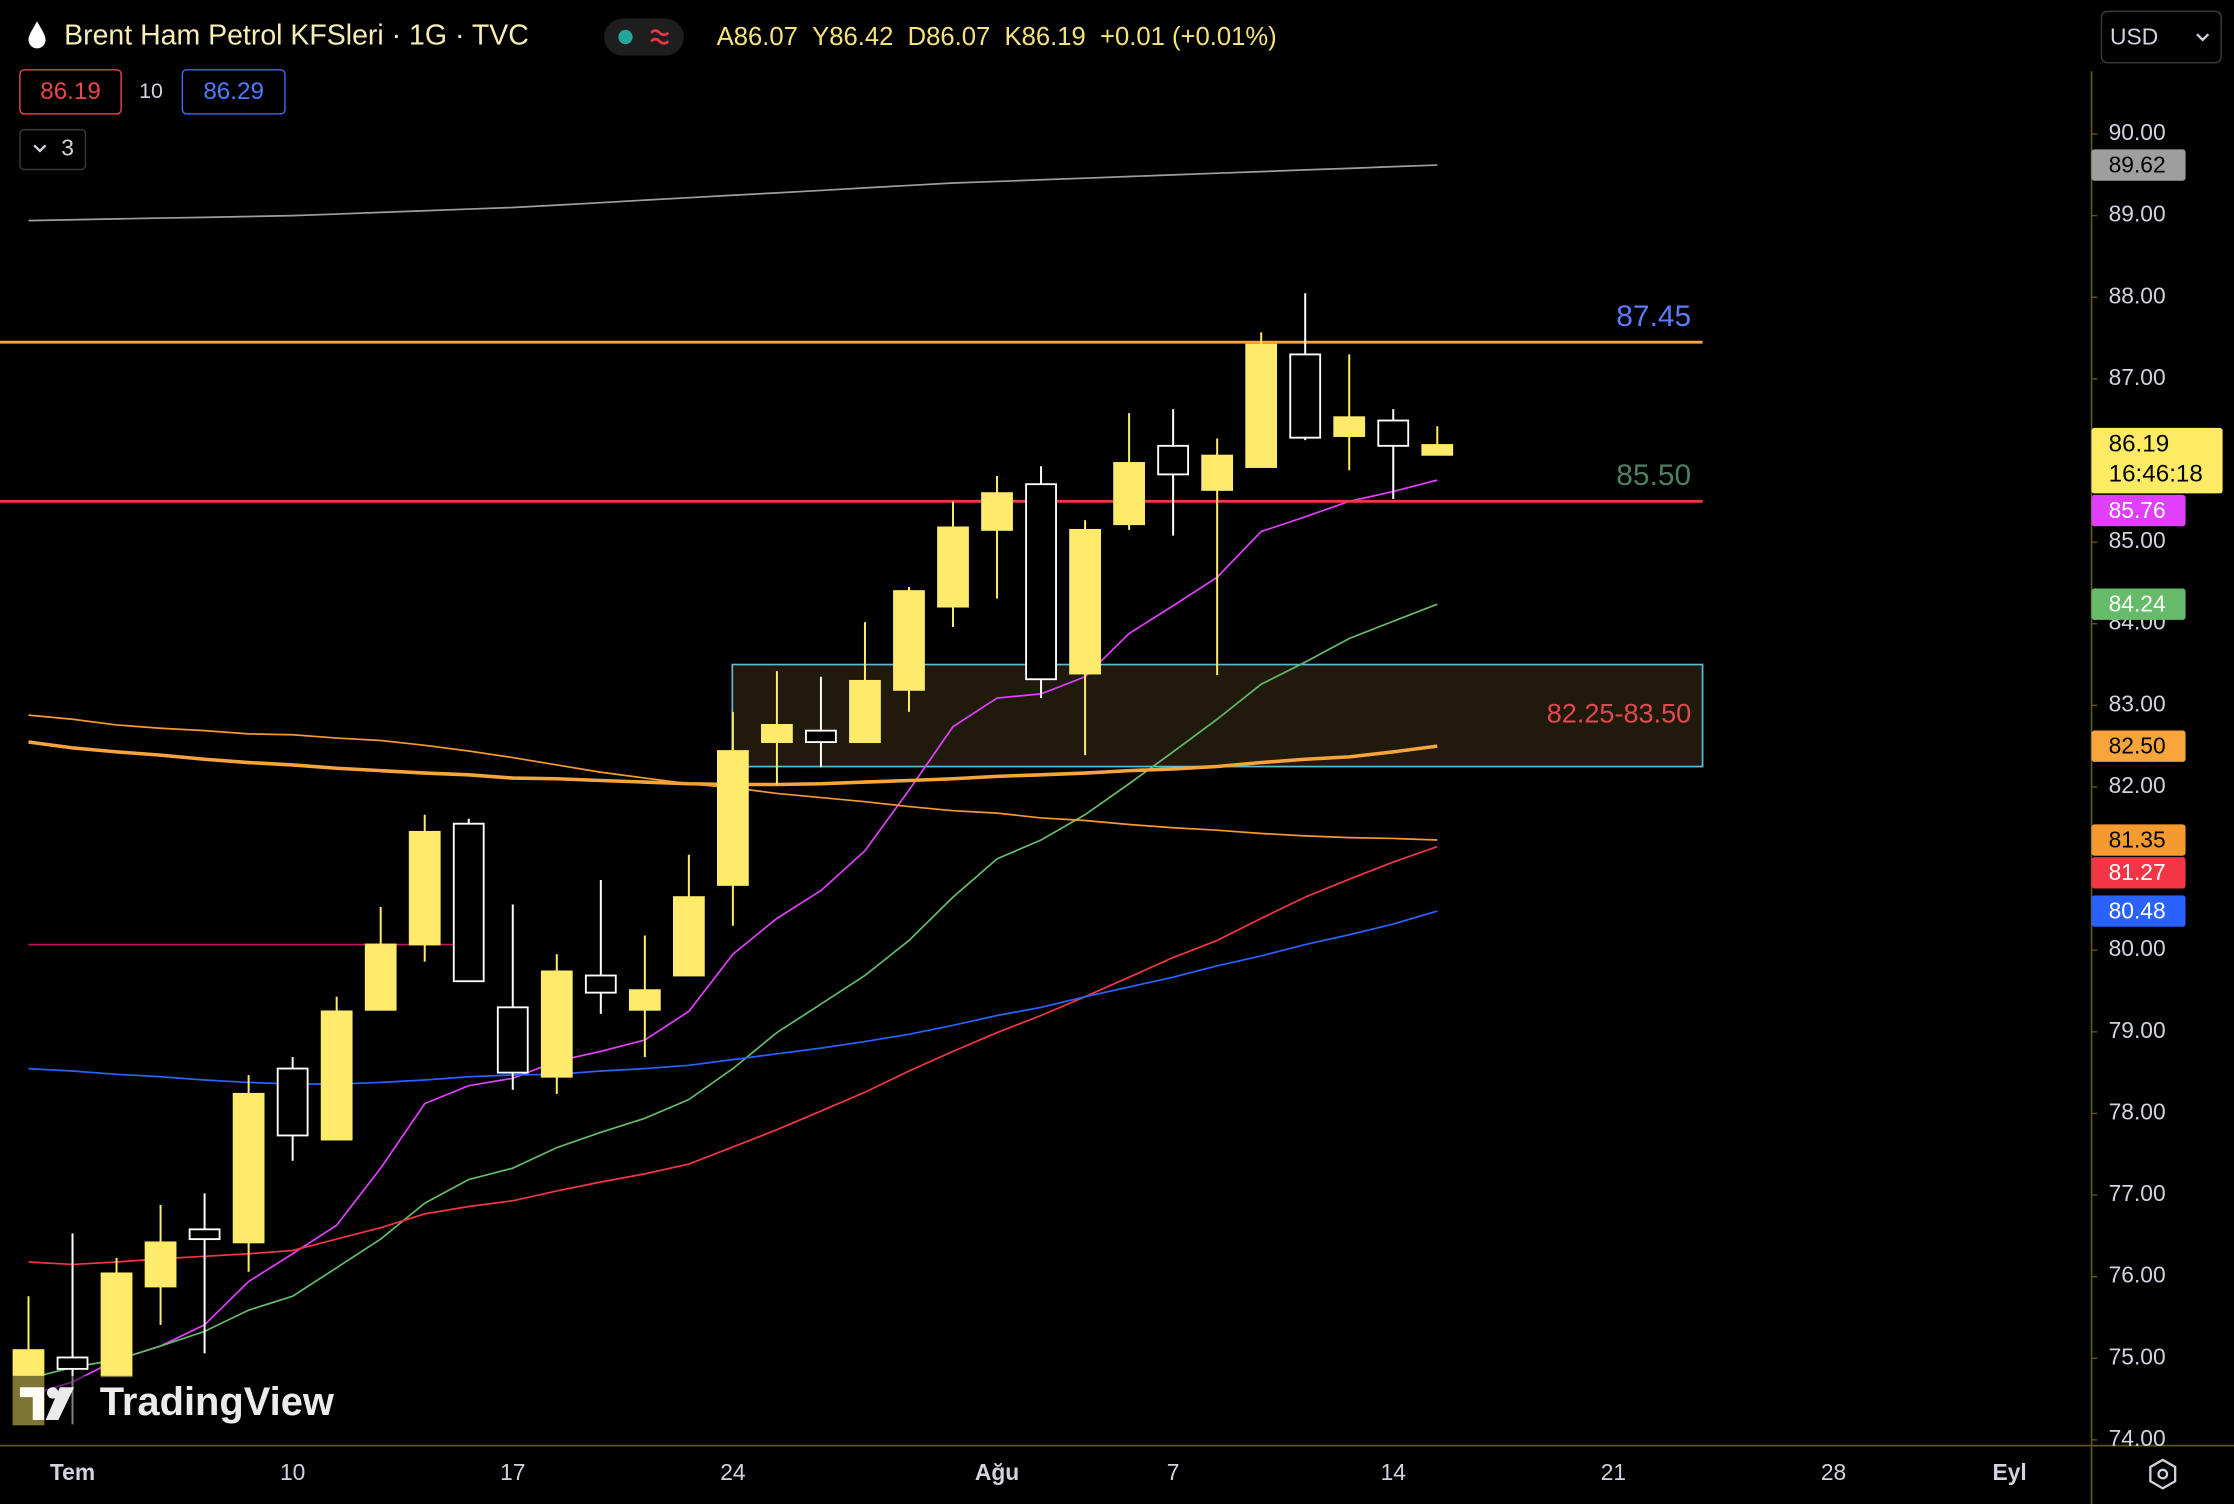 This screenshot has height=1504, width=2234. I want to click on x-tick-label: Tem, so click(72, 1472).